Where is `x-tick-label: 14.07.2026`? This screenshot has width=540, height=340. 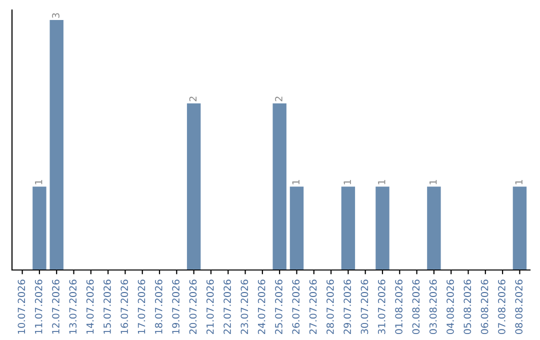
x-tick-label: 14.07.2026 is located at coordinates (90, 307).